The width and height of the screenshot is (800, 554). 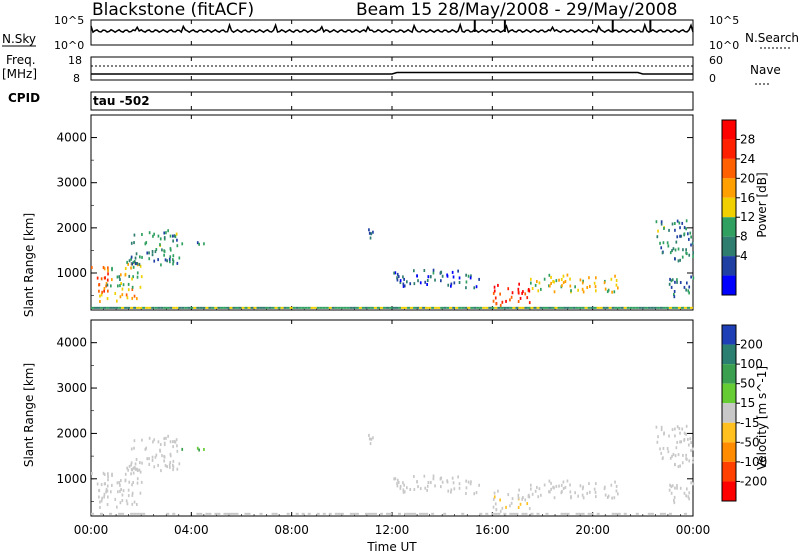 I want to click on noise-tick-top: 10^5, so click(x=69, y=20).